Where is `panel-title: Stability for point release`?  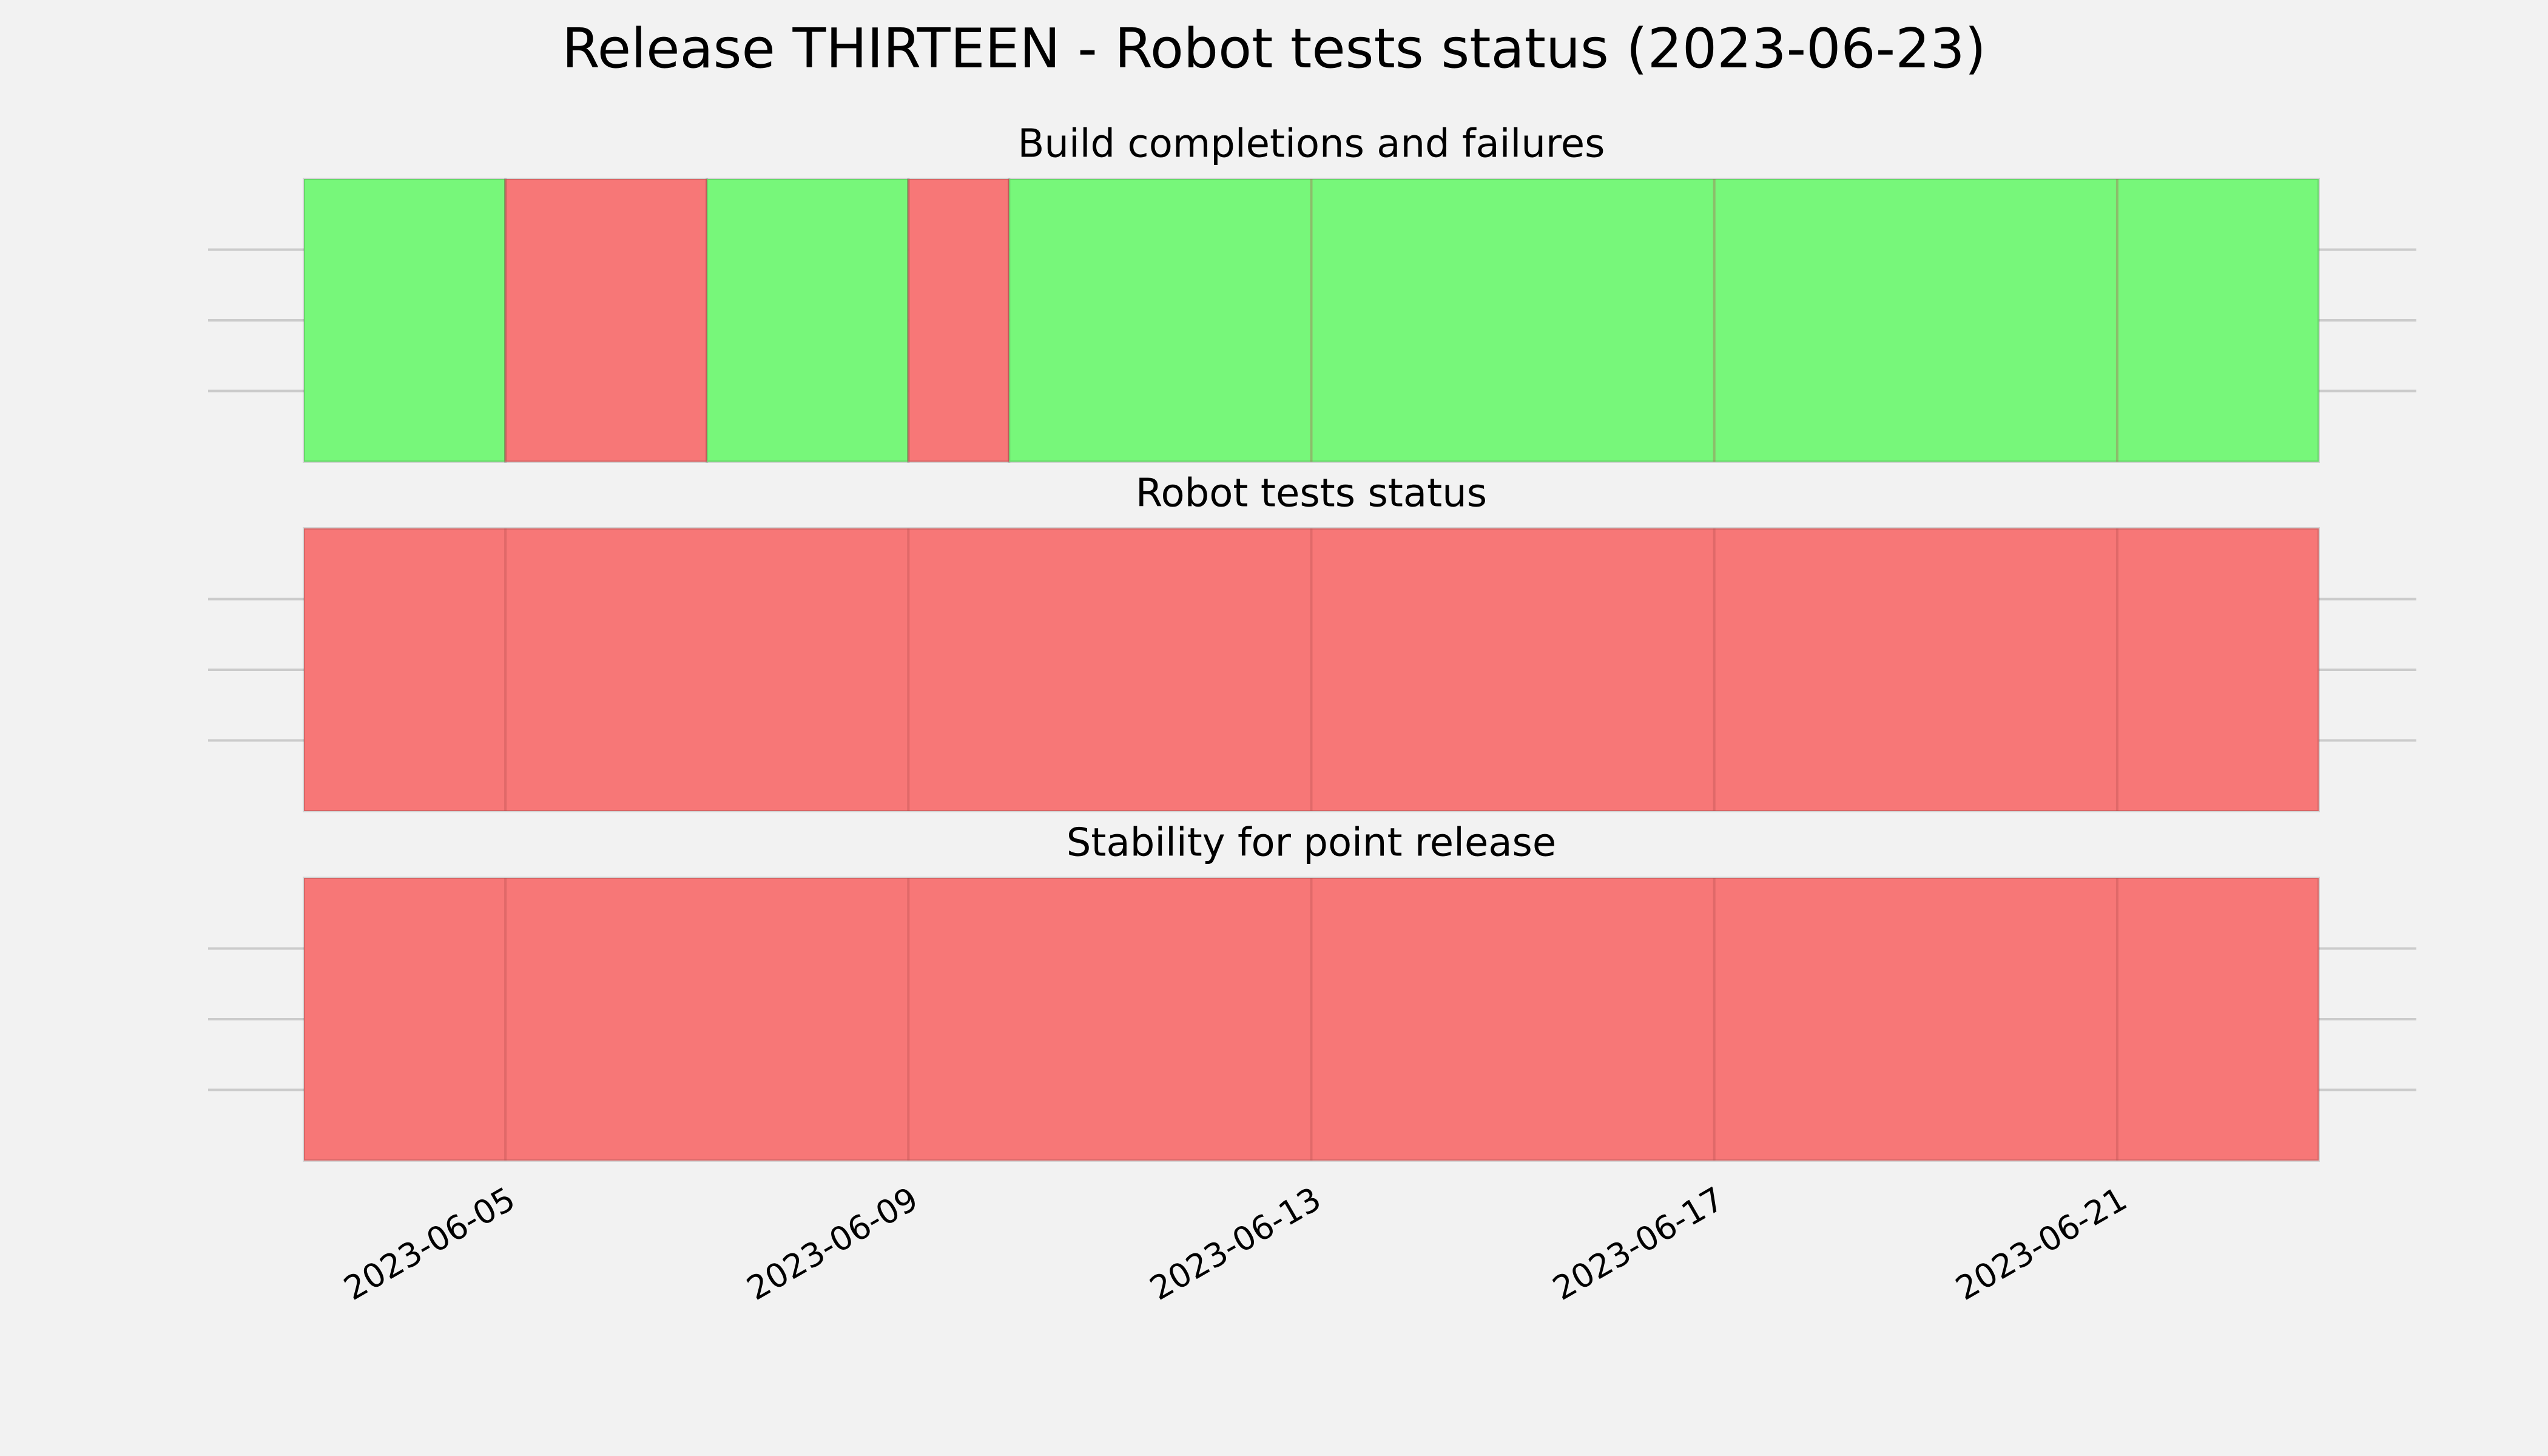
panel-title: Stability for point release is located at coordinates (1312, 843).